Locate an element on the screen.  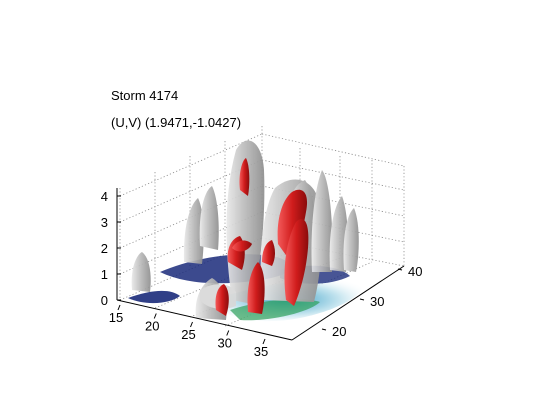
x-tick-15: 15 is located at coordinates (116, 317).